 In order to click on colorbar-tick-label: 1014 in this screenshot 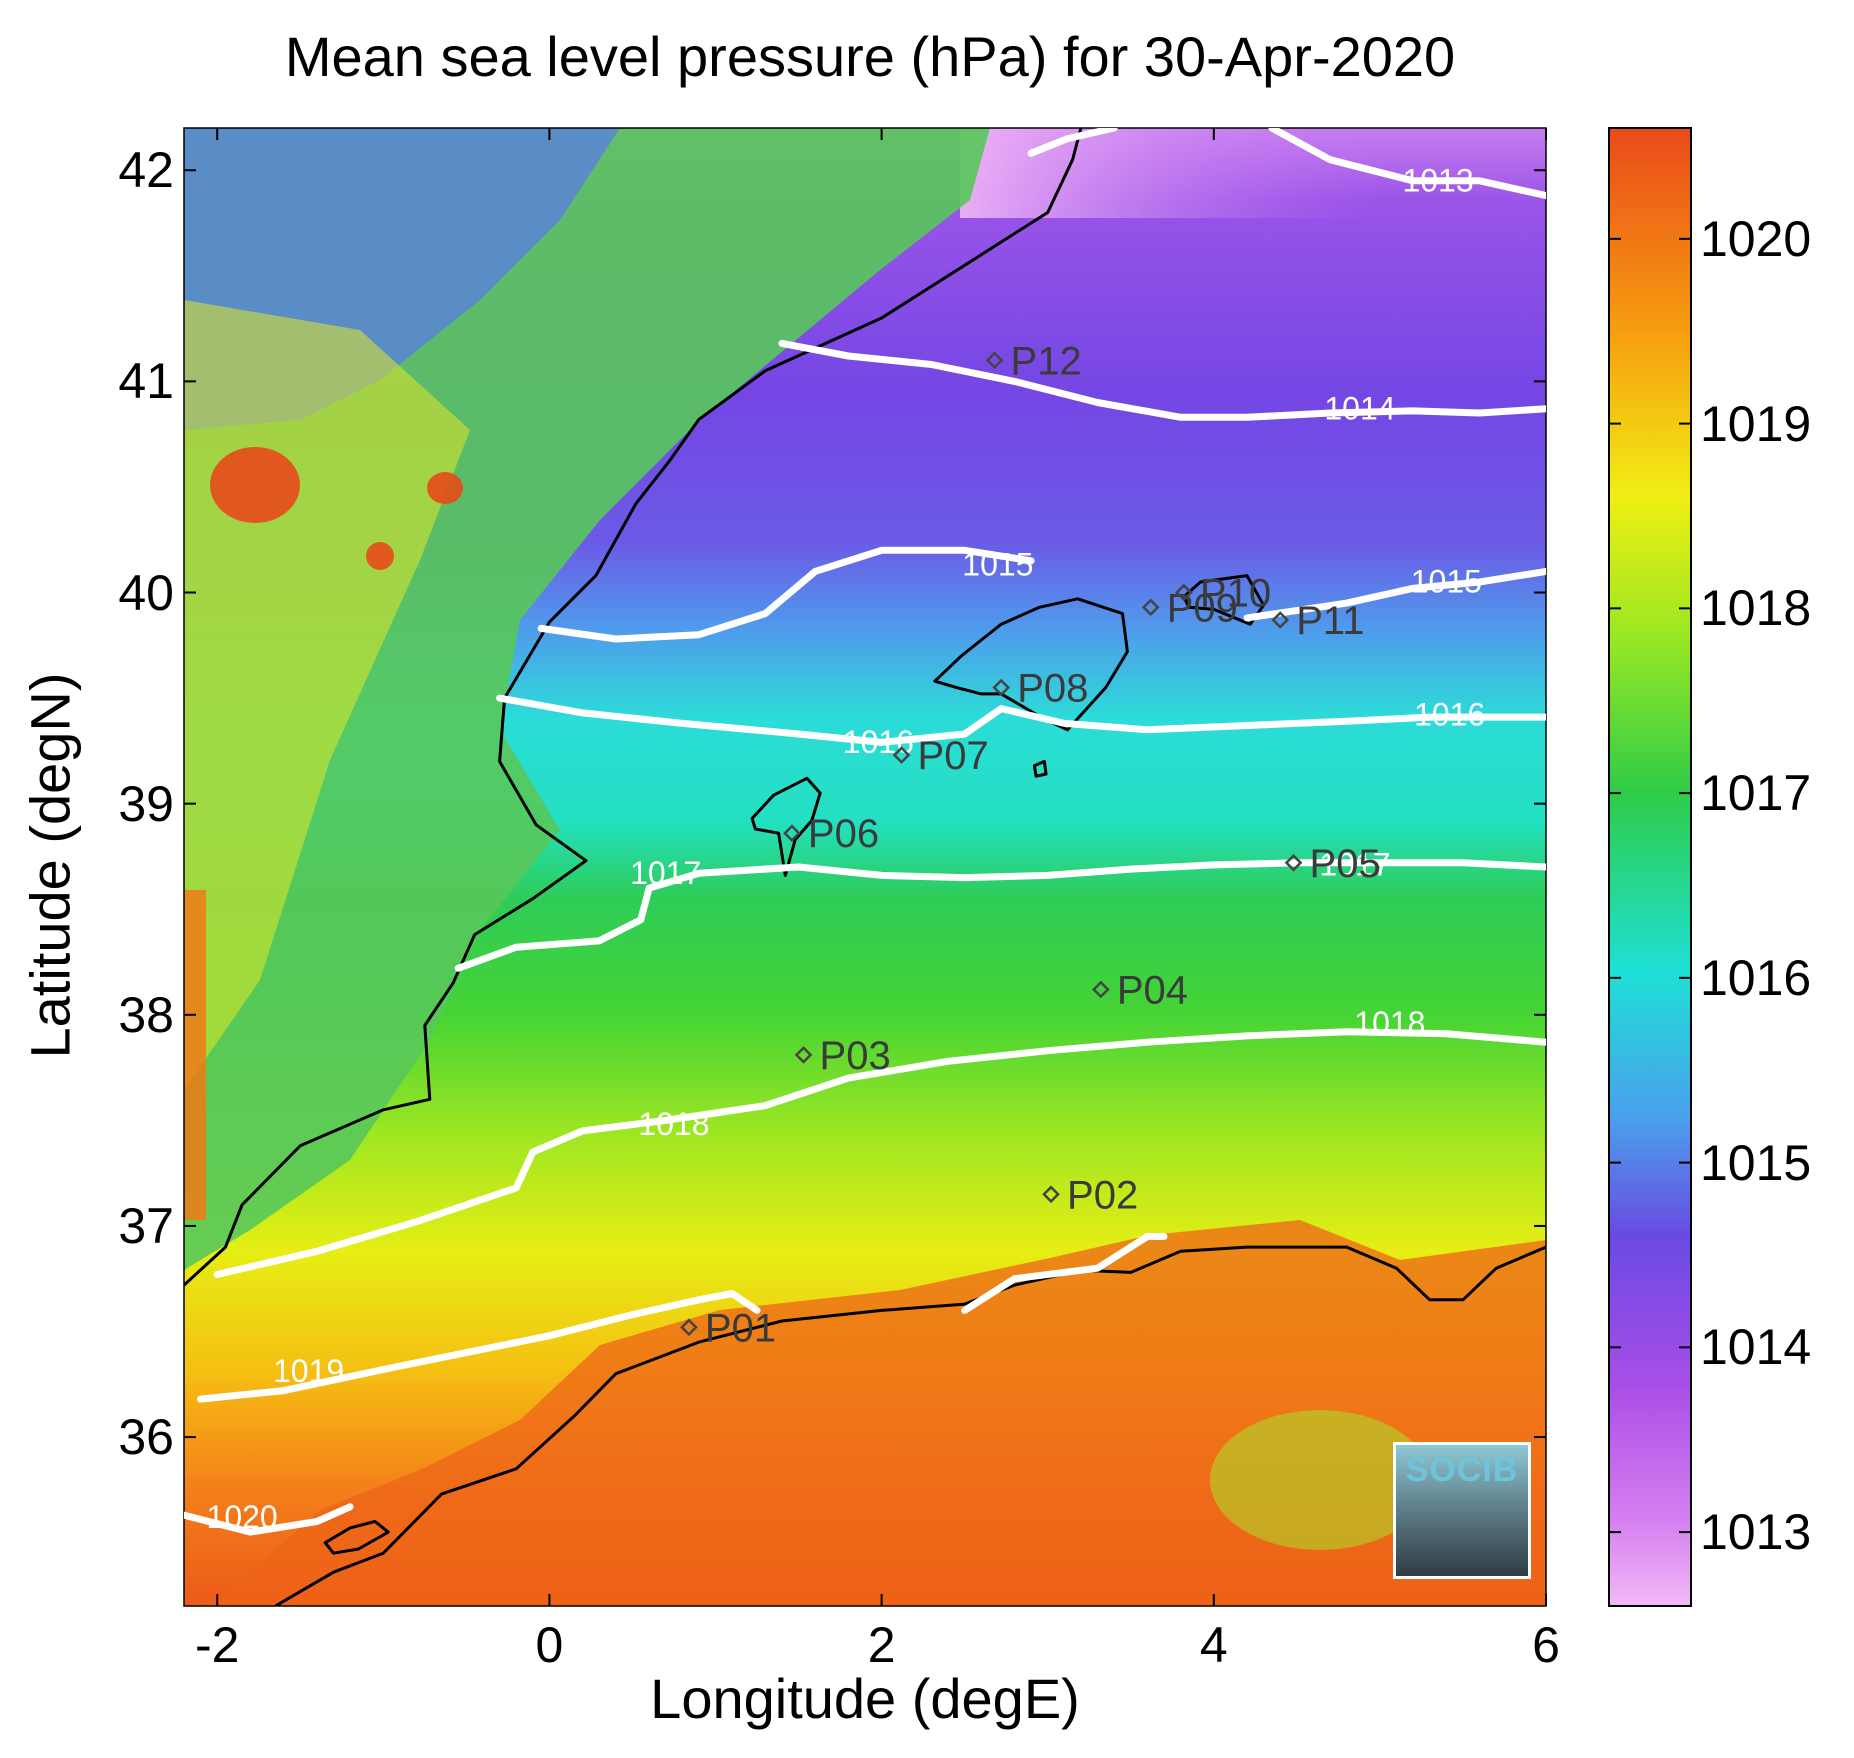, I will do `click(1756, 1347)`.